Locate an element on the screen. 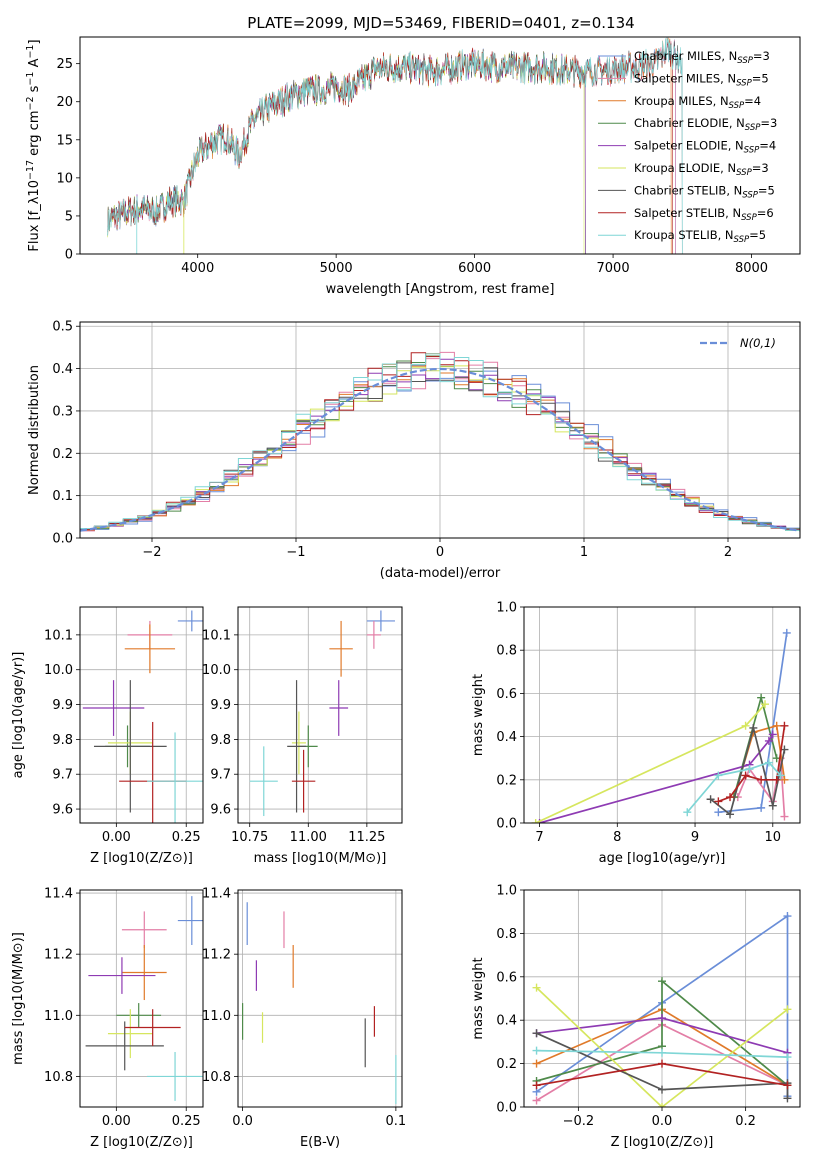 The image size is (819, 1170). weight_vs_Z-plot-area is located at coordinates (662, 1009).